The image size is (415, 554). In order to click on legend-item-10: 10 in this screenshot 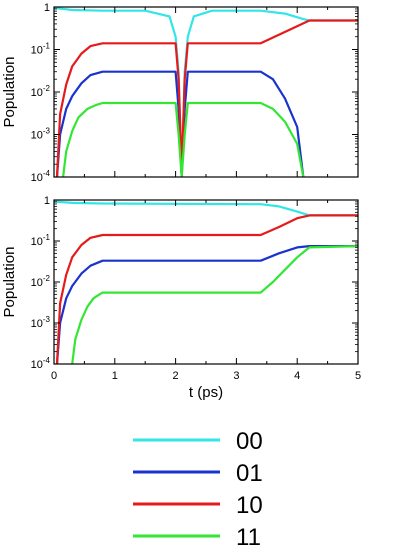, I will do `click(198, 505)`.